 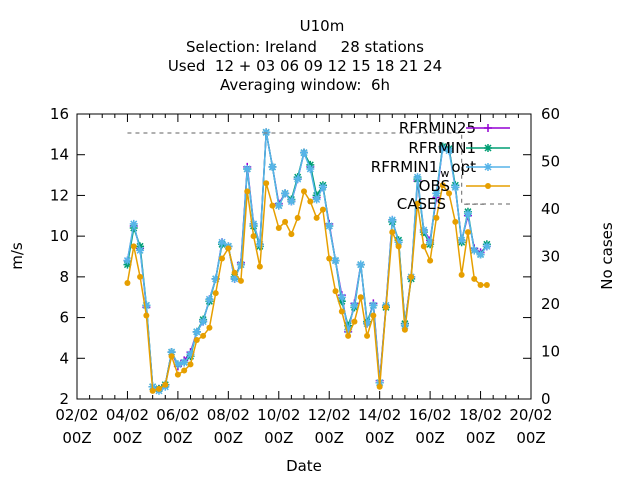 What do you see at coordinates (305, 66) in the screenshot?
I see `chart-subtitle-used: Used 12 + 03 06 09 12 15 18 21 24` at bounding box center [305, 66].